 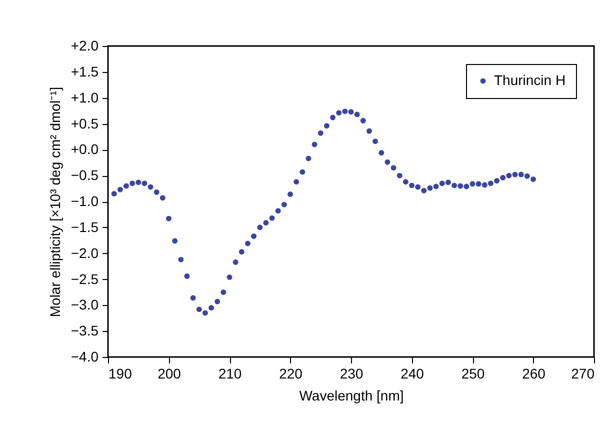 What do you see at coordinates (352, 374) in the screenshot?
I see `x-tick-label: 230` at bounding box center [352, 374].